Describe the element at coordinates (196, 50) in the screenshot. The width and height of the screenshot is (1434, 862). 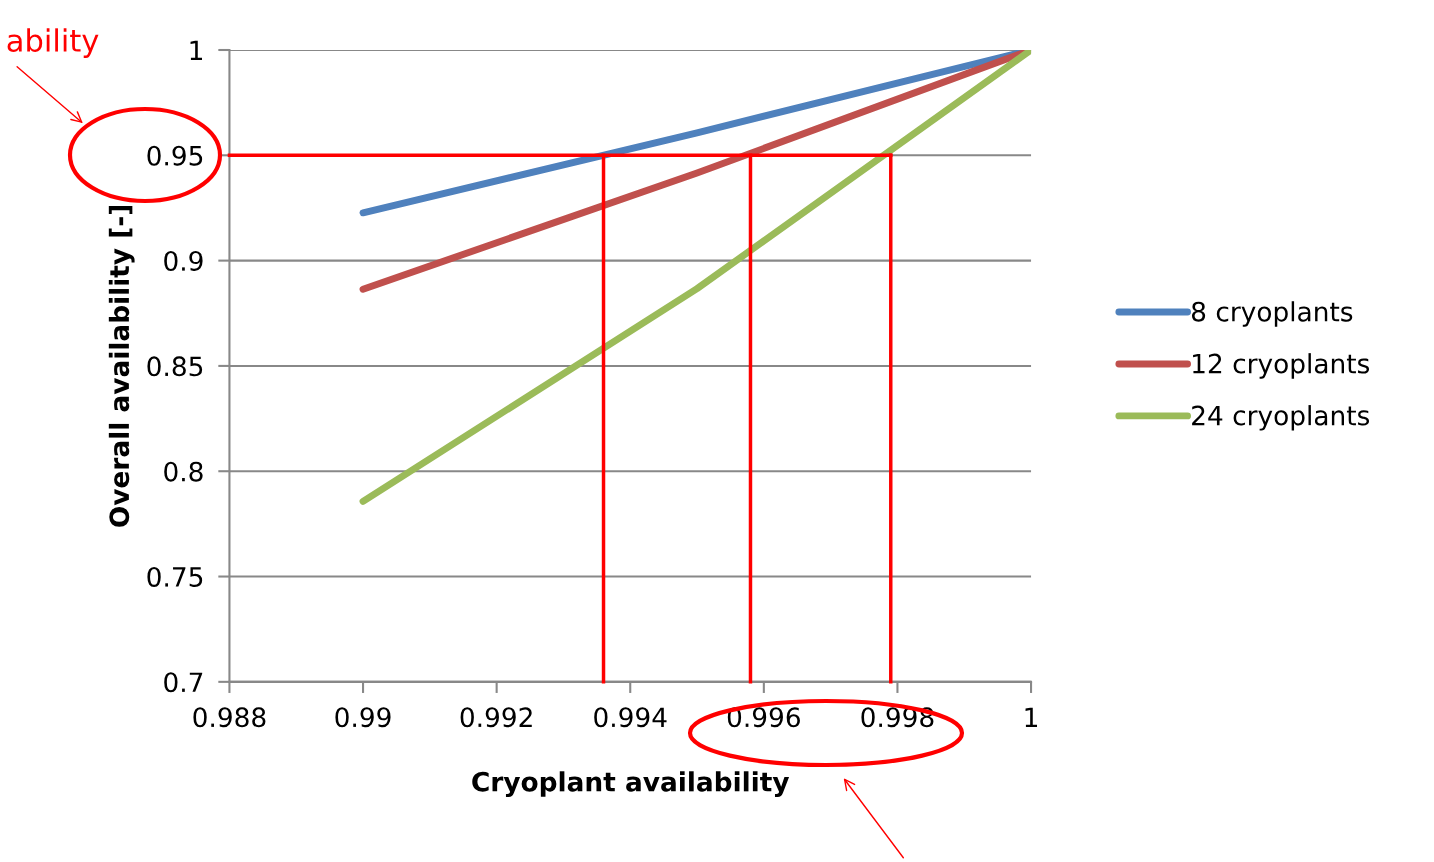
I see `y-tick-label: 1` at that location.